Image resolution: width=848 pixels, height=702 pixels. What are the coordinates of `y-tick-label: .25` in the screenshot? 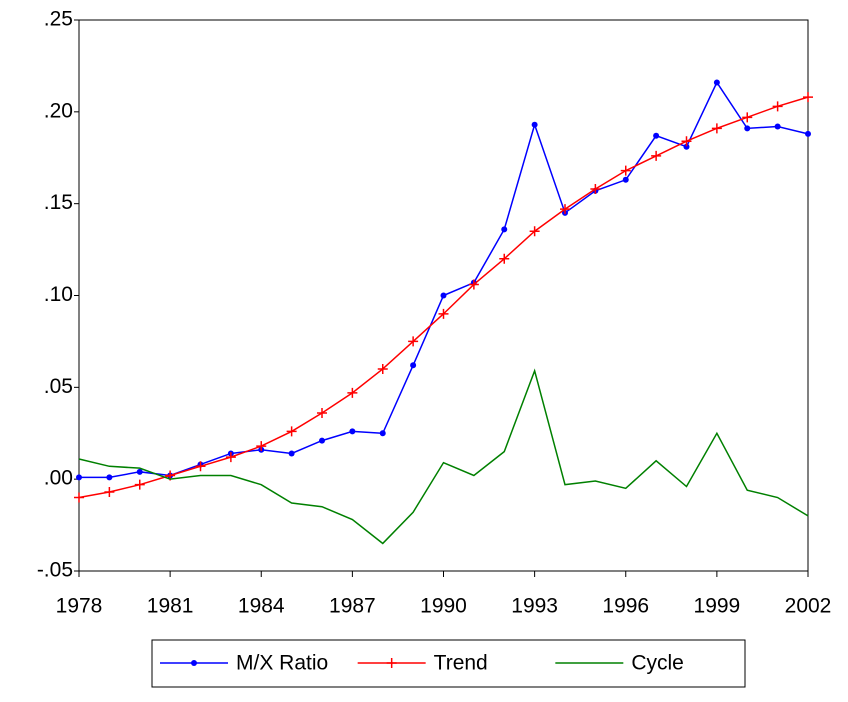 It's located at (58, 19).